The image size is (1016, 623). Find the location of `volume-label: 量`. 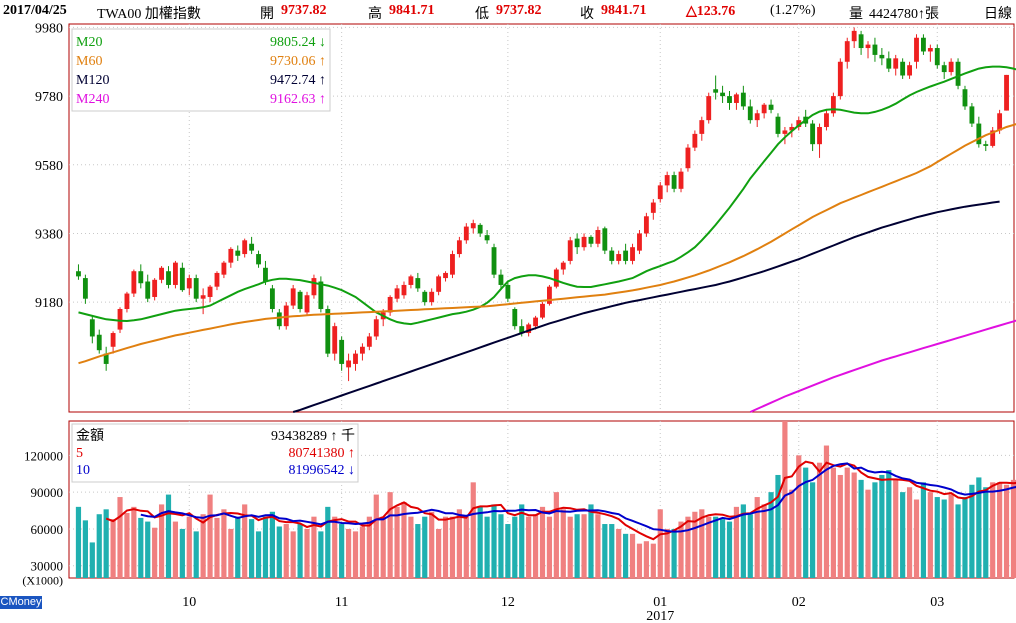

volume-label: 量 is located at coordinates (856, 14).